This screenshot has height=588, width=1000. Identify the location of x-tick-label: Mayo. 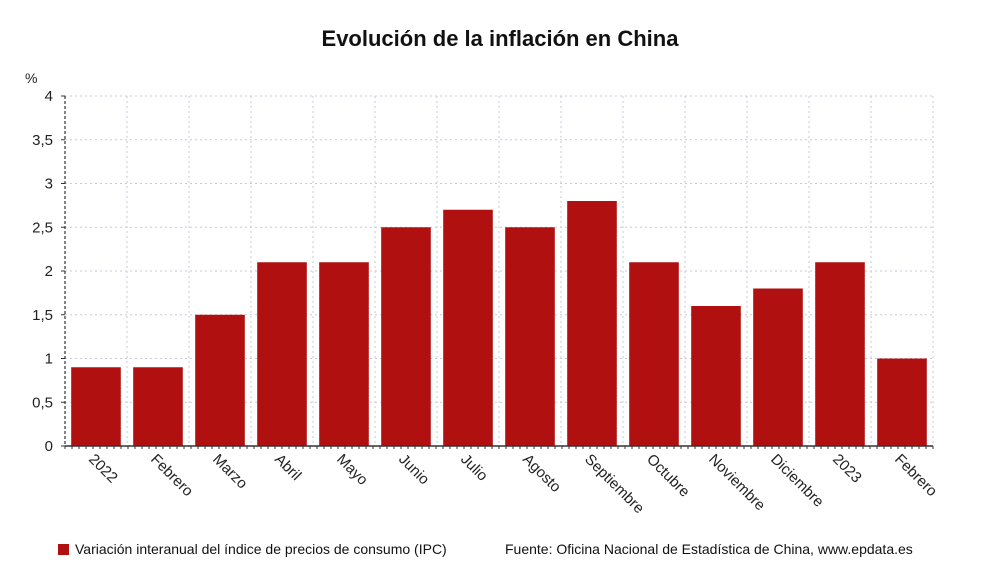
(352, 470).